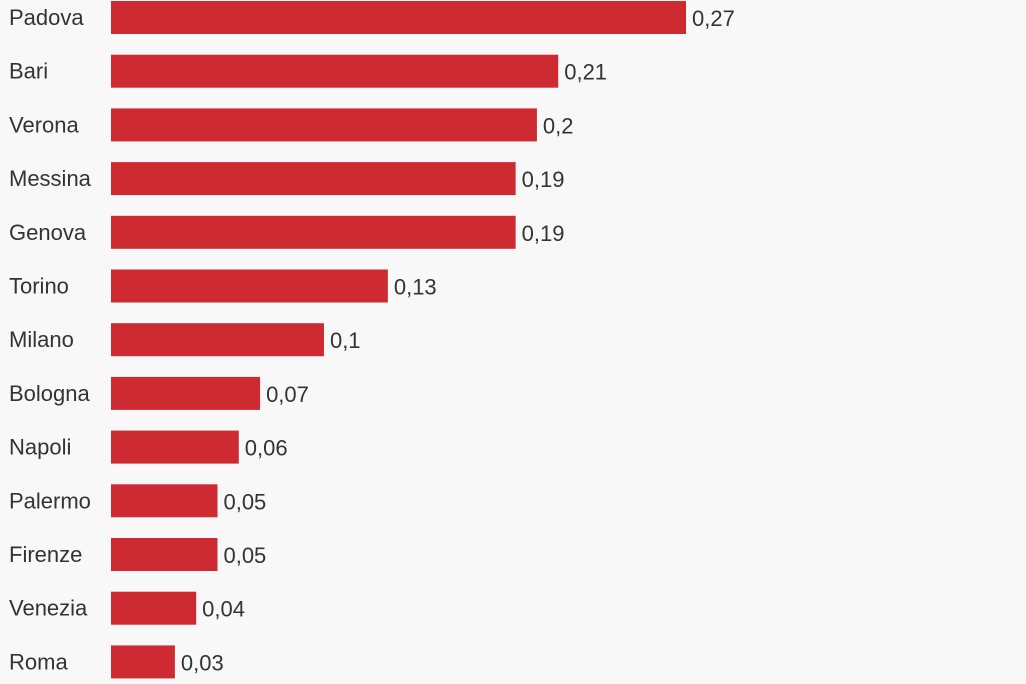 Image resolution: width=1026 pixels, height=684 pixels. What do you see at coordinates (38, 661) in the screenshot?
I see `category-label: Roma` at bounding box center [38, 661].